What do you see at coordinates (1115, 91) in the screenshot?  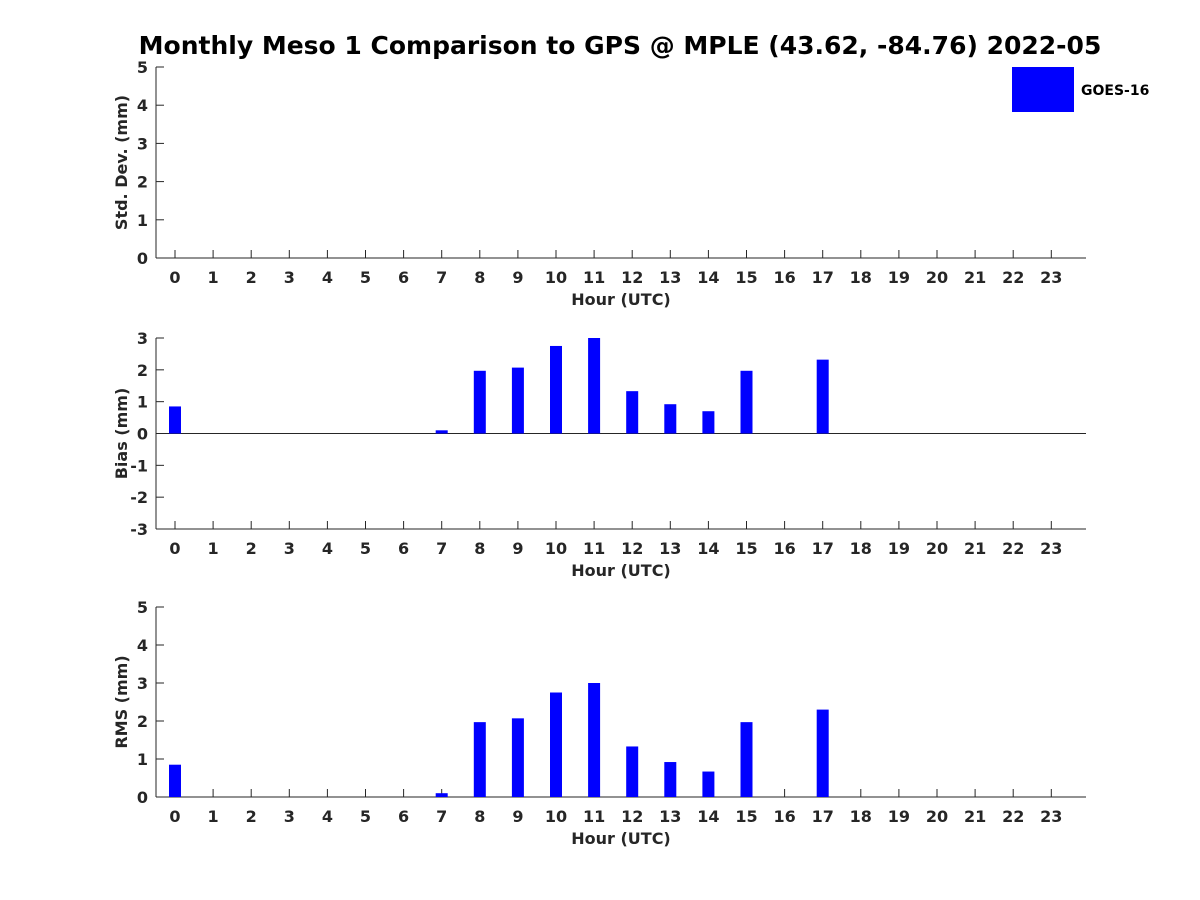 I see `legend-label: GOES-16` at bounding box center [1115, 91].